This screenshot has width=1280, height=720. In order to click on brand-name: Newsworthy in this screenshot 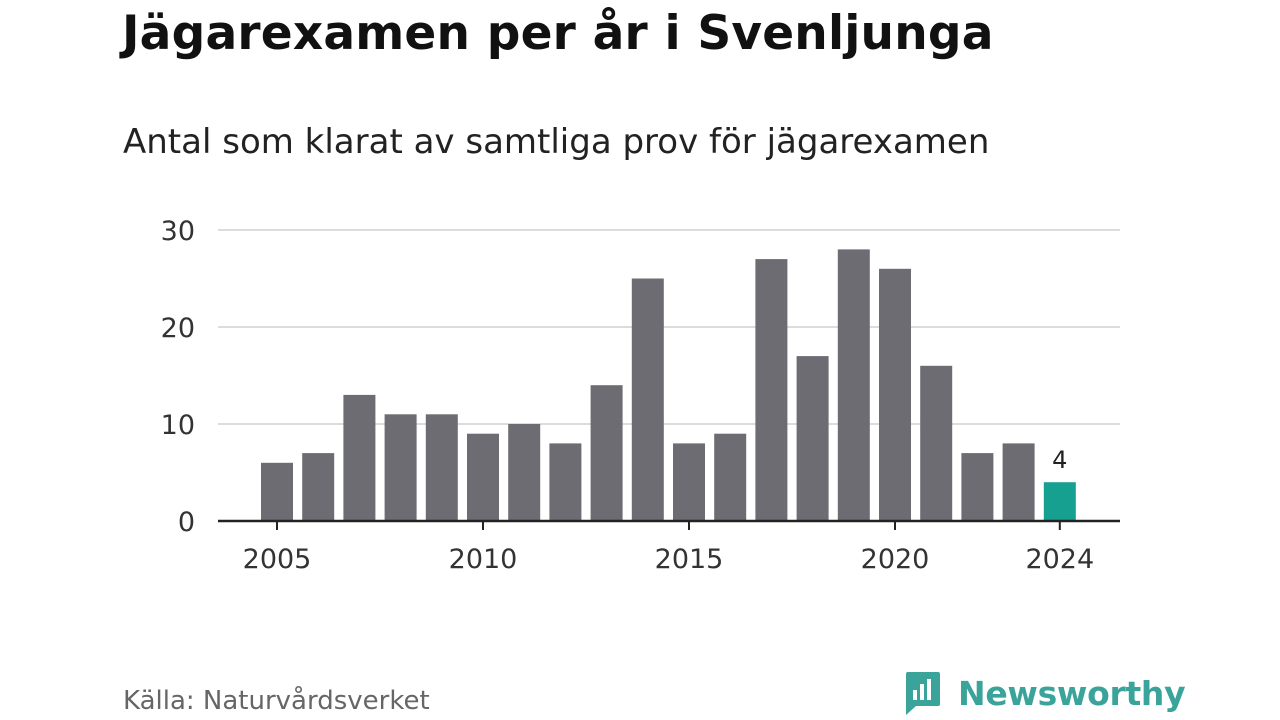, I will do `click(1072, 693)`.